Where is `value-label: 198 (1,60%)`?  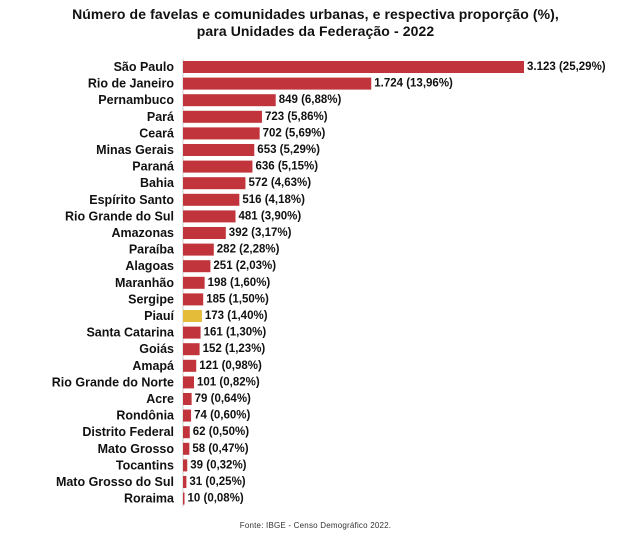 value-label: 198 (1,60%) is located at coordinates (239, 283).